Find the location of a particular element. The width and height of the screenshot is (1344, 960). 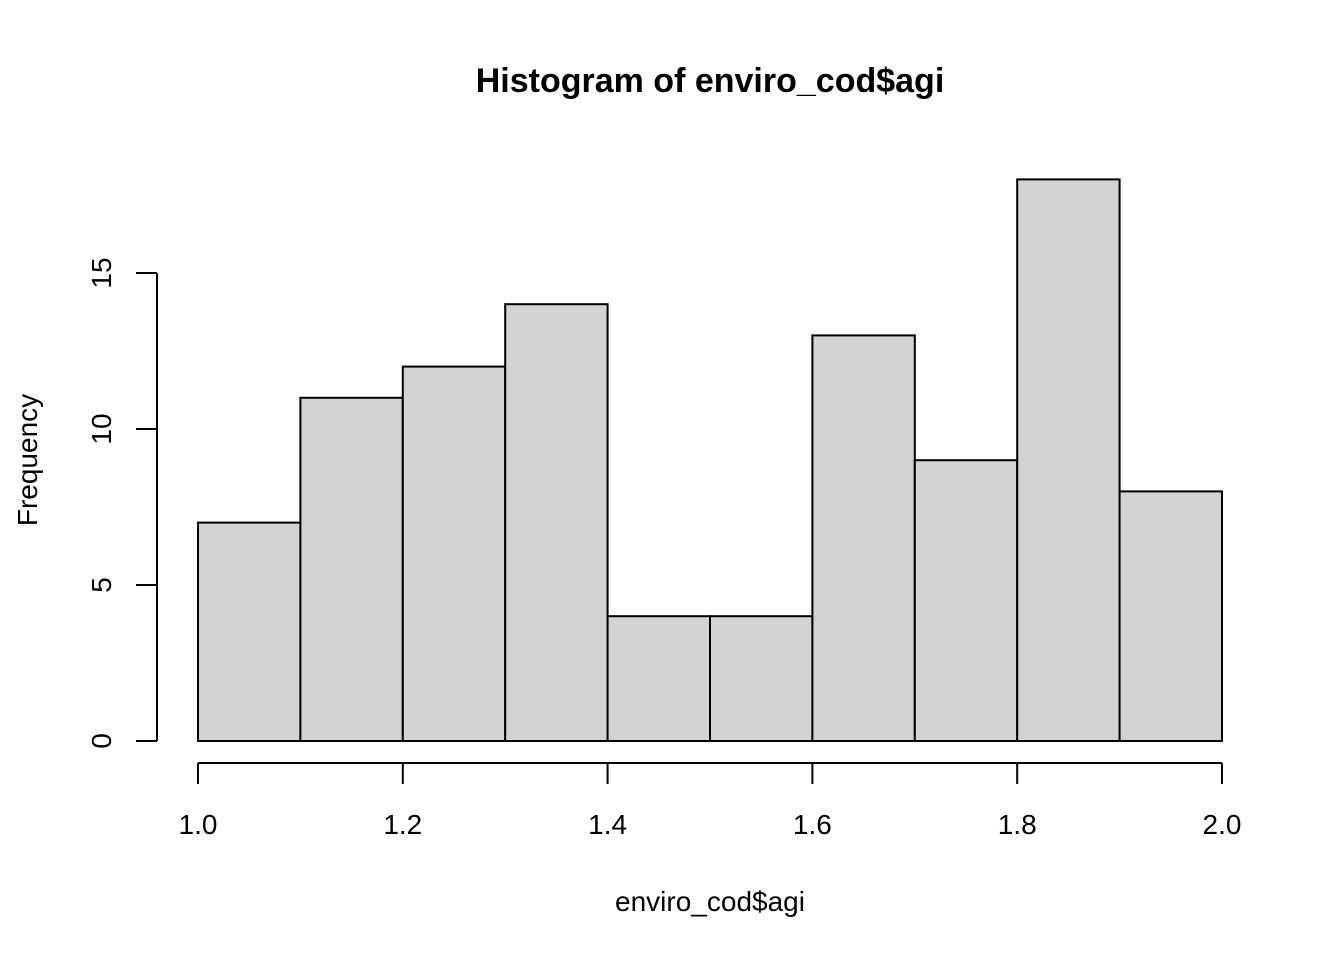

x-axis: 1.0 1.2 1.4 1.6 1.8 2.0 is located at coordinates (710, 801).